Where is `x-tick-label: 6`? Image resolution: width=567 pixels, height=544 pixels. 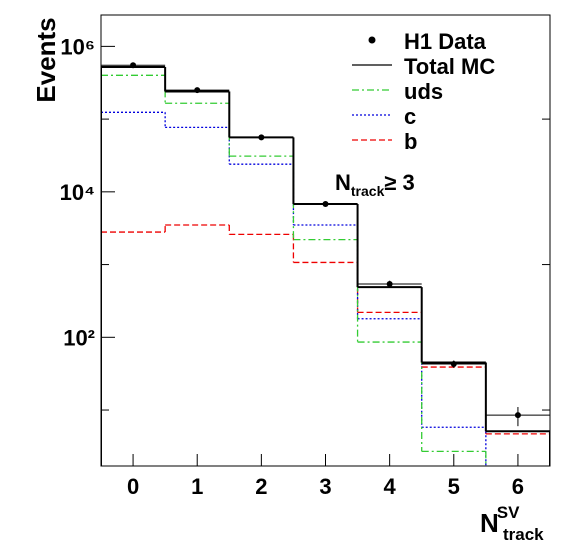 x-tick-label: 6 is located at coordinates (518, 486).